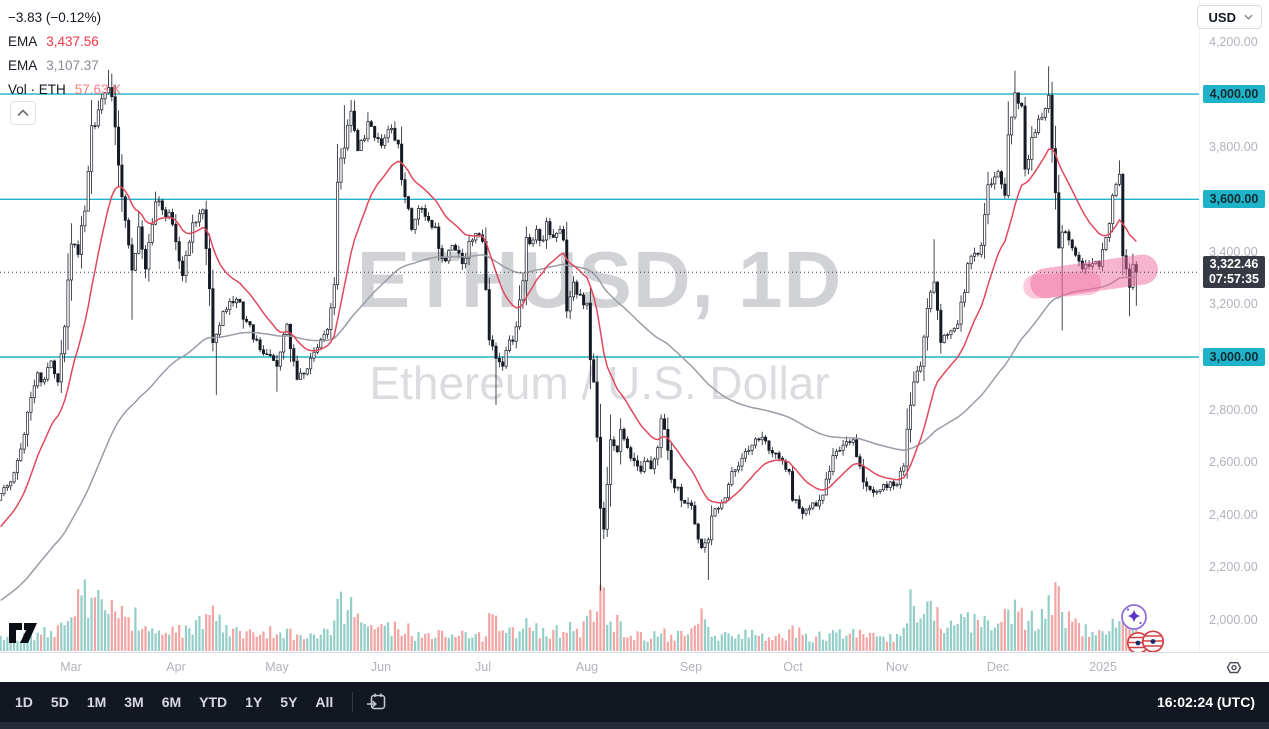 Image resolution: width=1269 pixels, height=729 pixels. Describe the element at coordinates (569, 615) in the screenshot. I see `volume-bars` at that location.